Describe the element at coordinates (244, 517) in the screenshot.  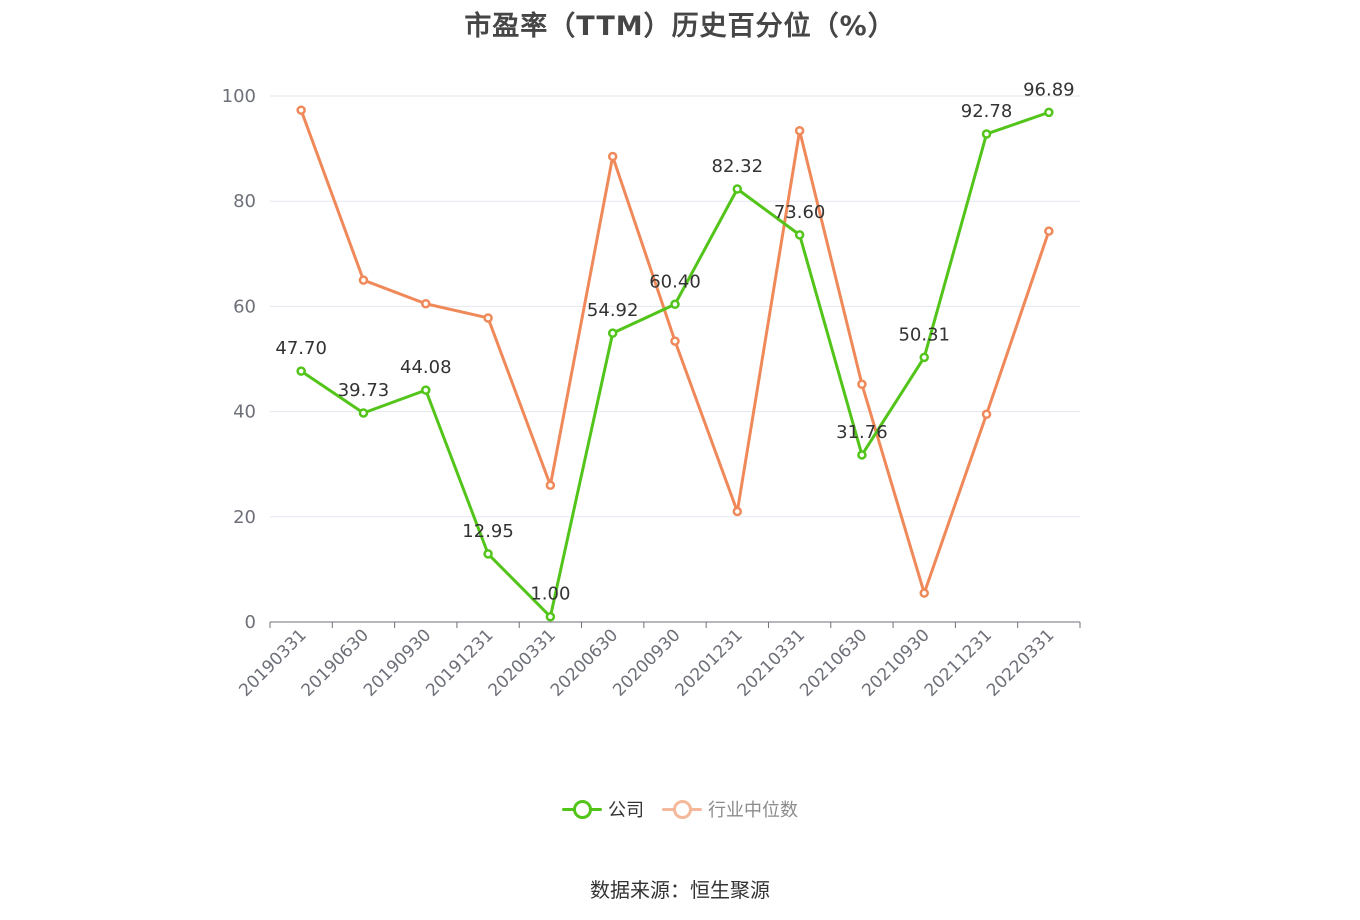
I see `y-tick-label: 20` at that location.